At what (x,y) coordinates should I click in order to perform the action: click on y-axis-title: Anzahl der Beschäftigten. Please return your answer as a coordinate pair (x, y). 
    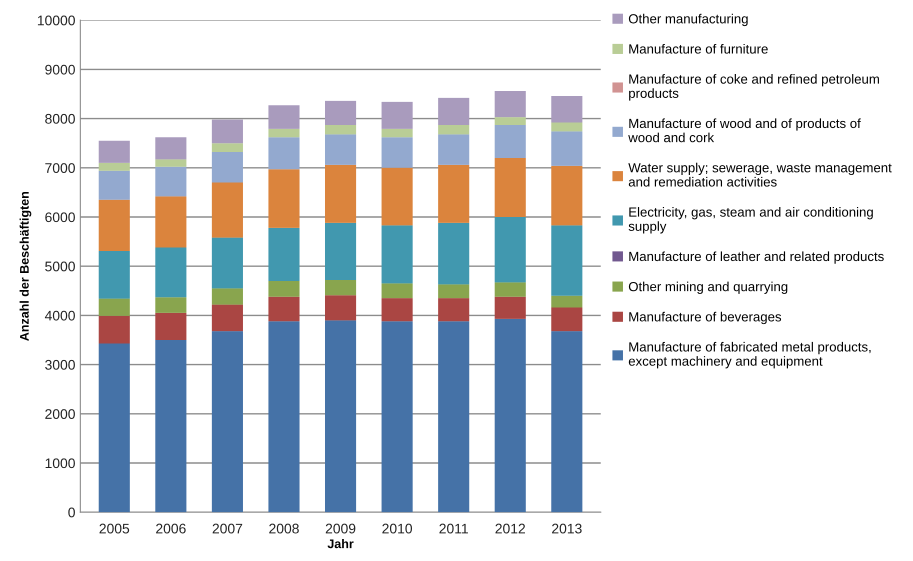
    Looking at the image, I should click on (26, 266).